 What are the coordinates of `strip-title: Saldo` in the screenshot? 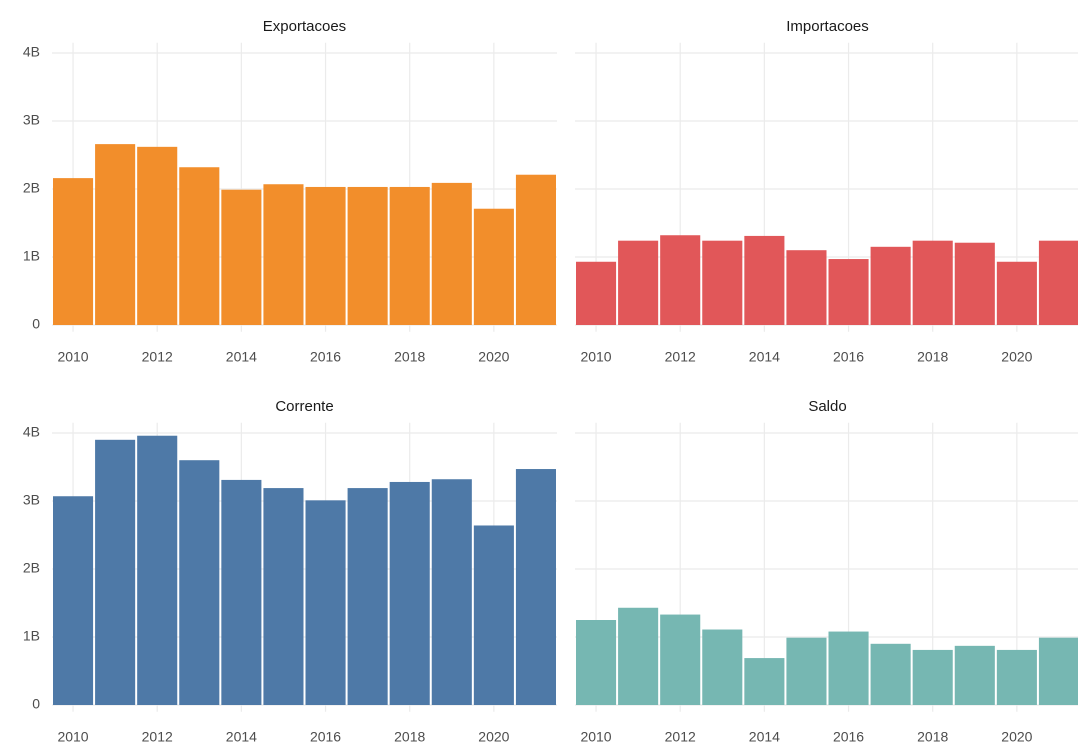 It's located at (827, 406).